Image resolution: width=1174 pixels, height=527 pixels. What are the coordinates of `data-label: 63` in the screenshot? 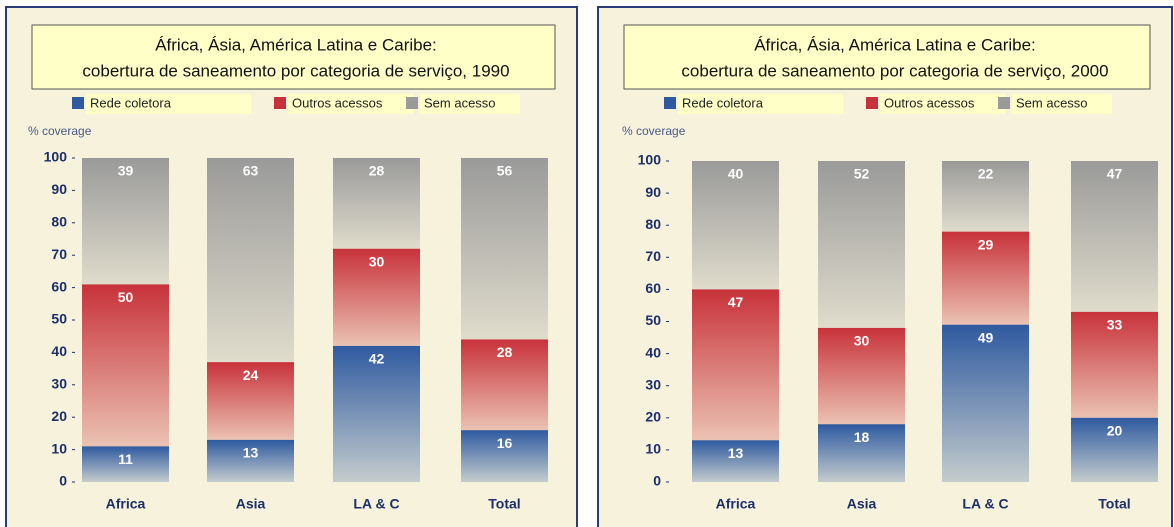 It's located at (251, 171).